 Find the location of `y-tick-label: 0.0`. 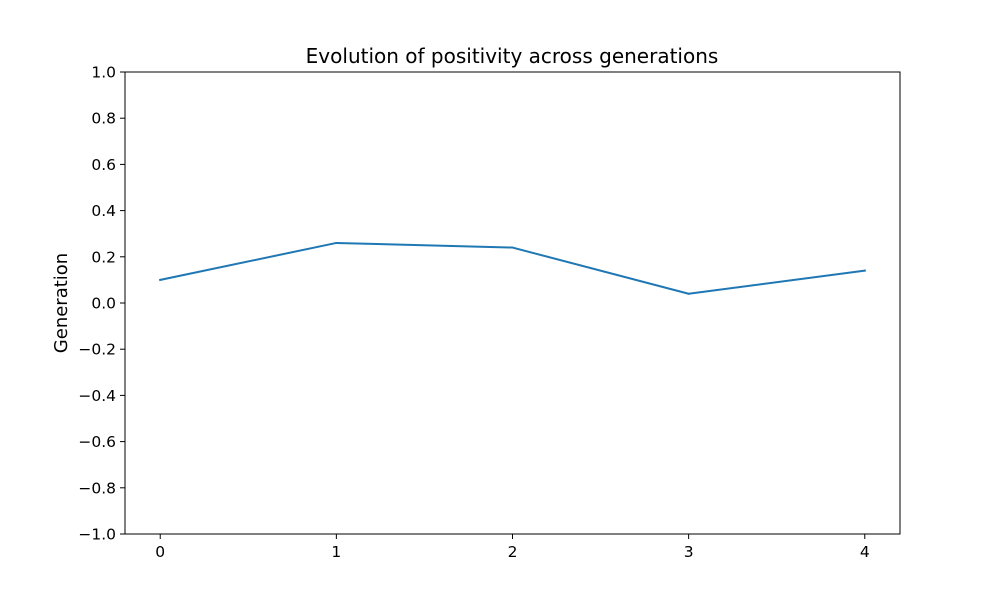

y-tick-label: 0.0 is located at coordinates (103, 304).